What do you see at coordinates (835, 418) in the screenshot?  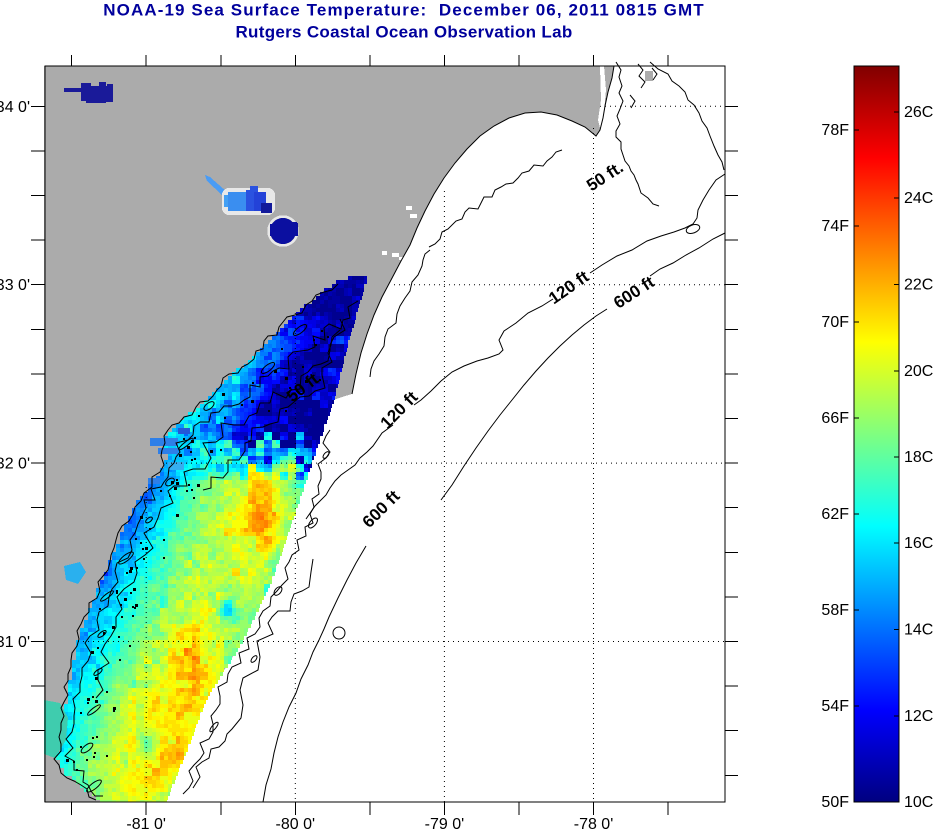 I see `svg-text: 66F` at bounding box center [835, 418].